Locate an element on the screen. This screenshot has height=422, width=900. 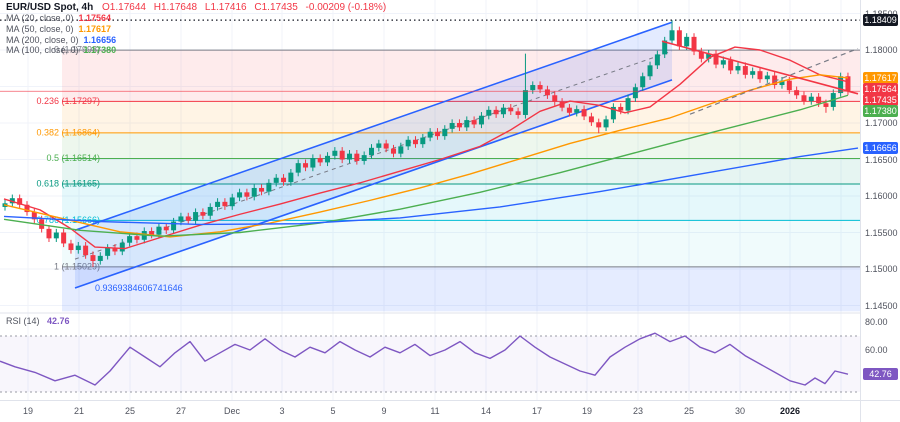
time-axis-label: 11 is located at coordinates (435, 411).